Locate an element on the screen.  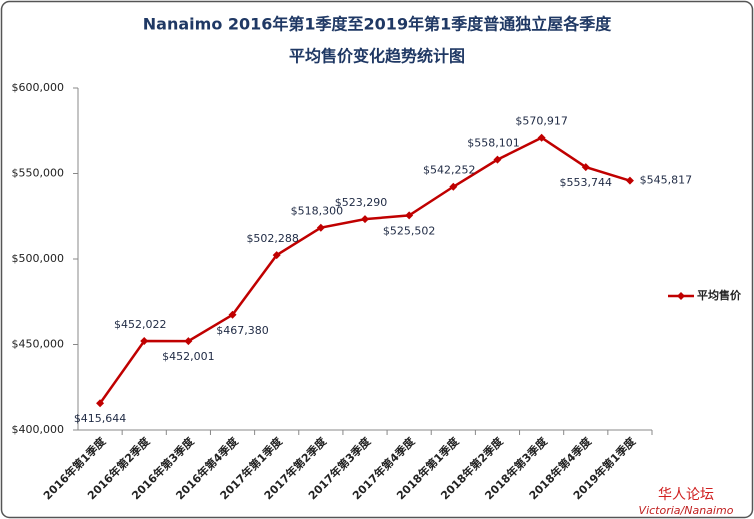
data-label: $545,817 is located at coordinates (666, 180).